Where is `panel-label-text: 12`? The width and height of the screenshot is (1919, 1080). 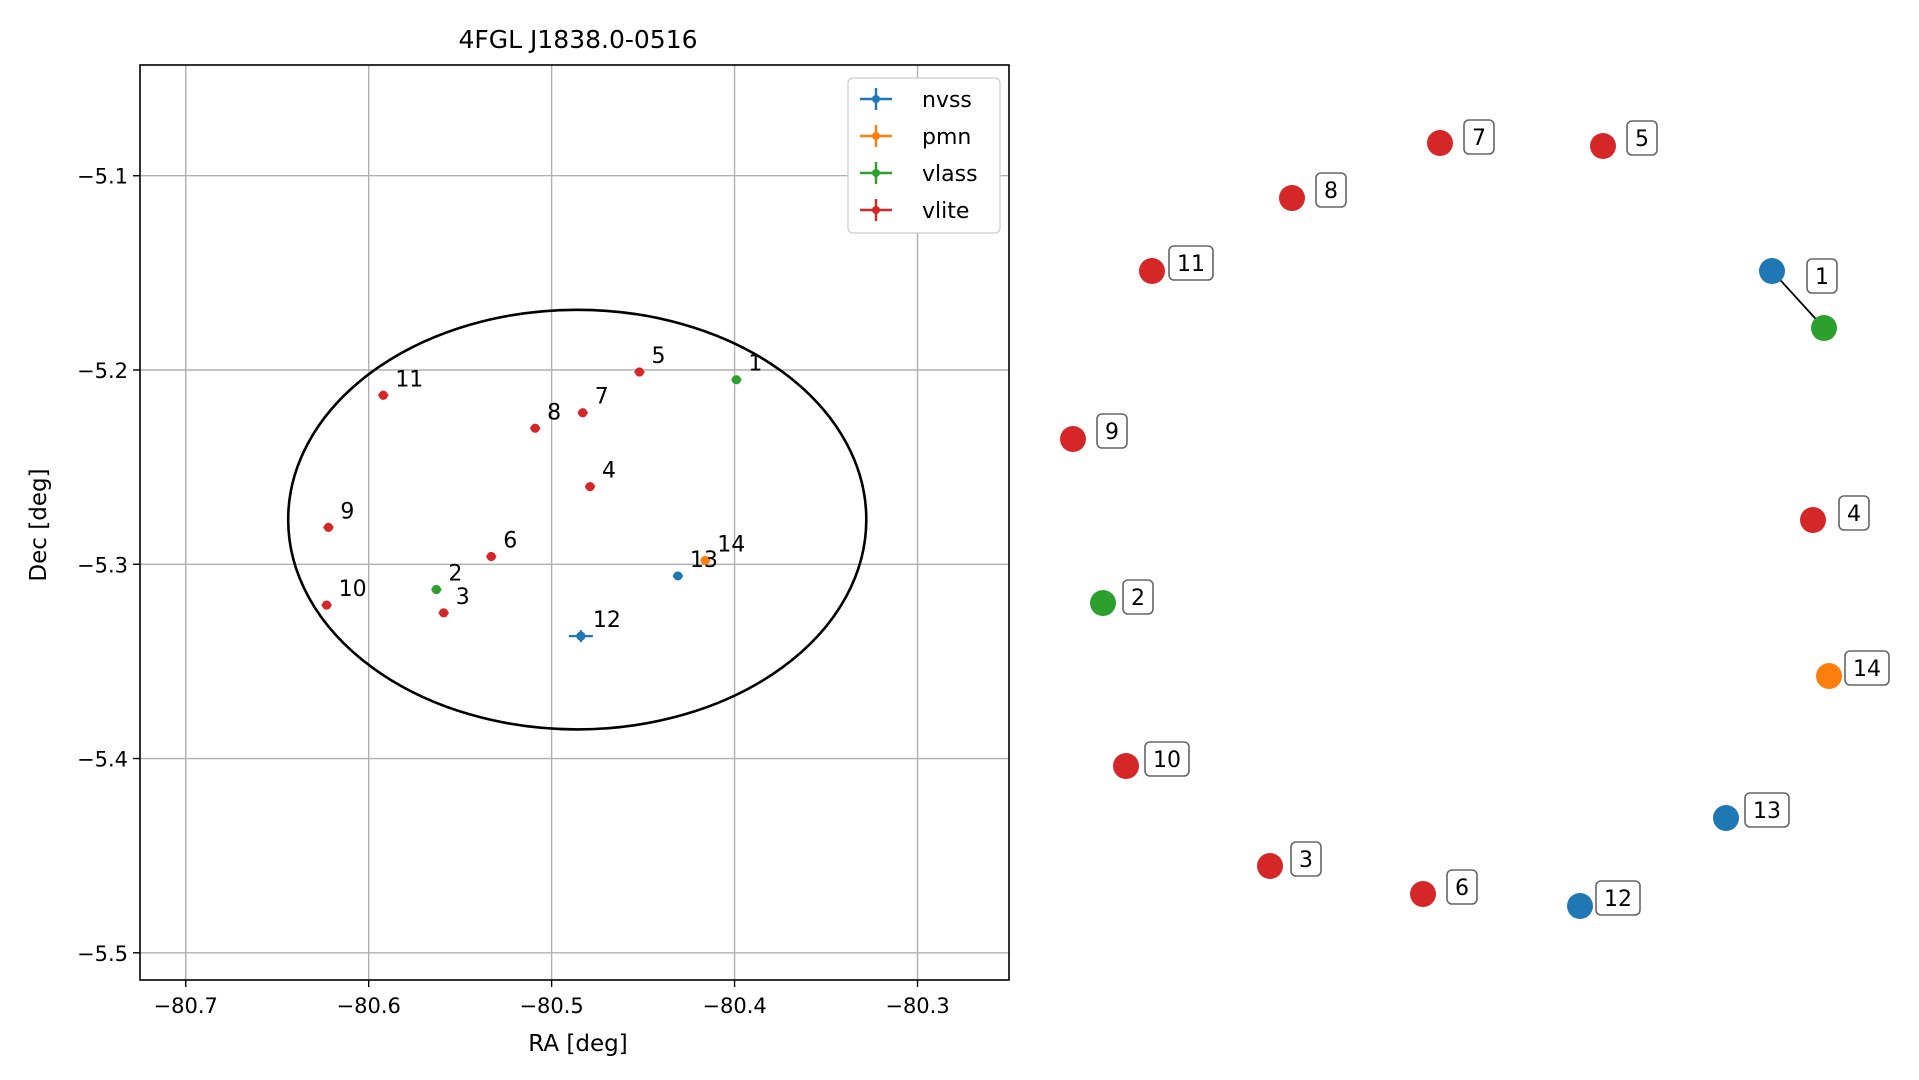
panel-label-text: 12 is located at coordinates (1618, 899).